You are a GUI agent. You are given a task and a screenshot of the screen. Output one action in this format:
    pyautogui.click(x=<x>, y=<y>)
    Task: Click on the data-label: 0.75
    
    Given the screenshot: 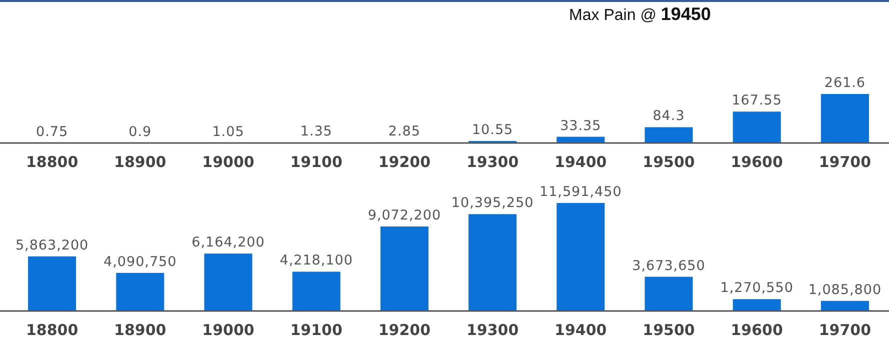 What is the action you would take?
    pyautogui.click(x=52, y=132)
    